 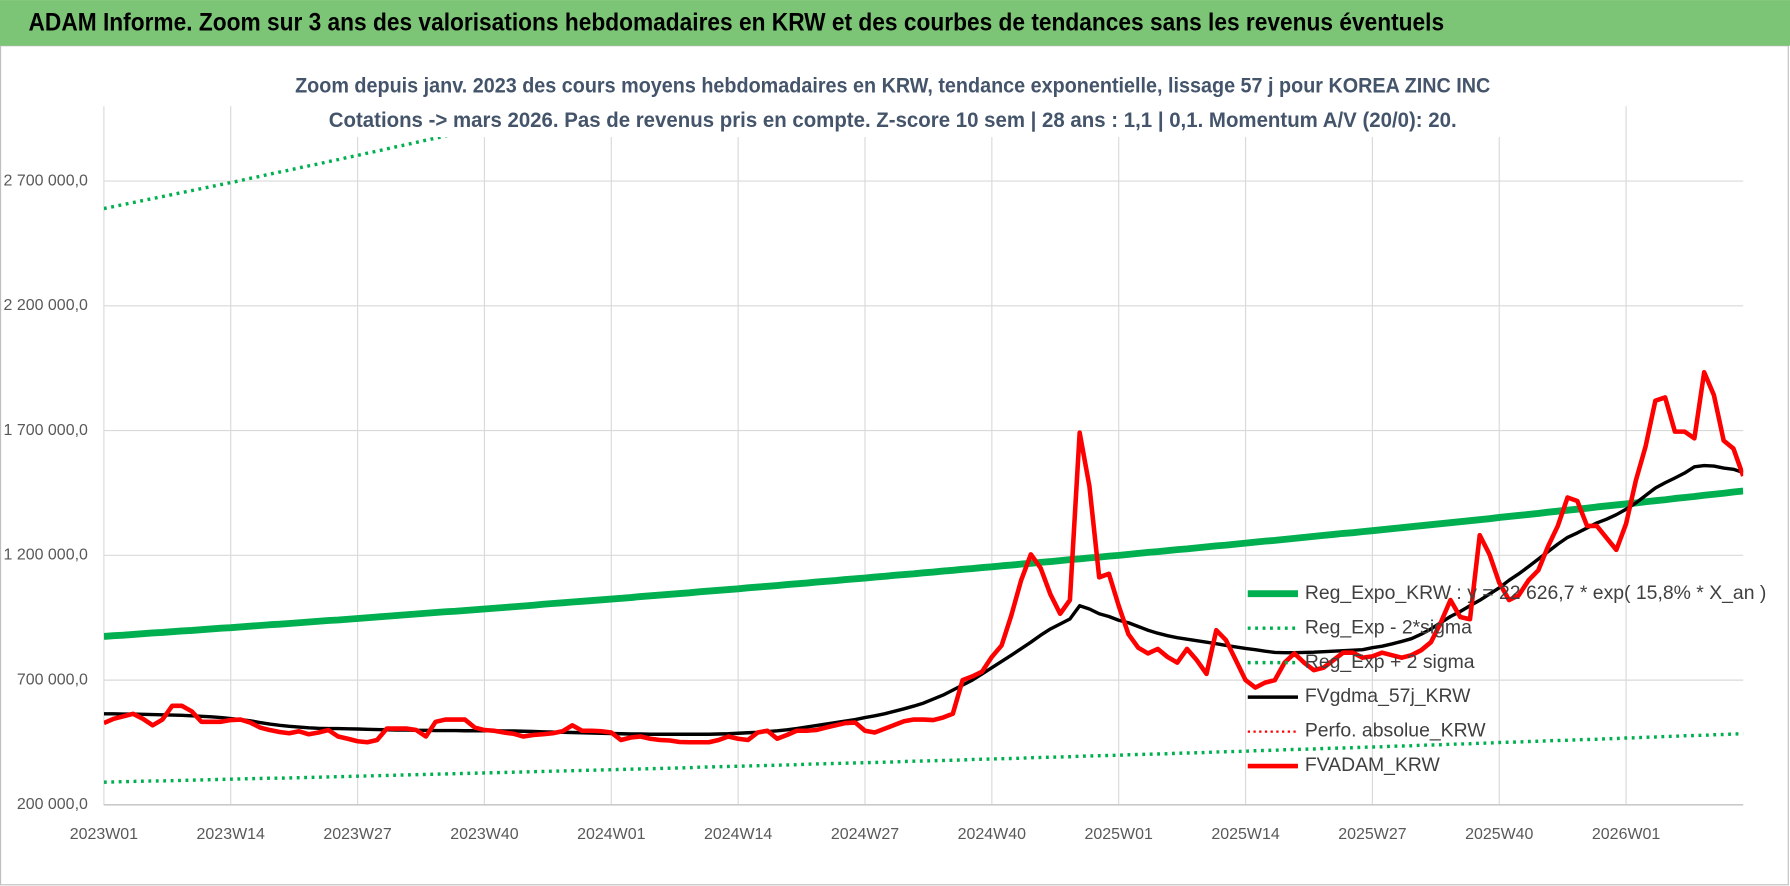 I want to click on y-tick-label: 2 700 000,0, so click(x=46, y=180).